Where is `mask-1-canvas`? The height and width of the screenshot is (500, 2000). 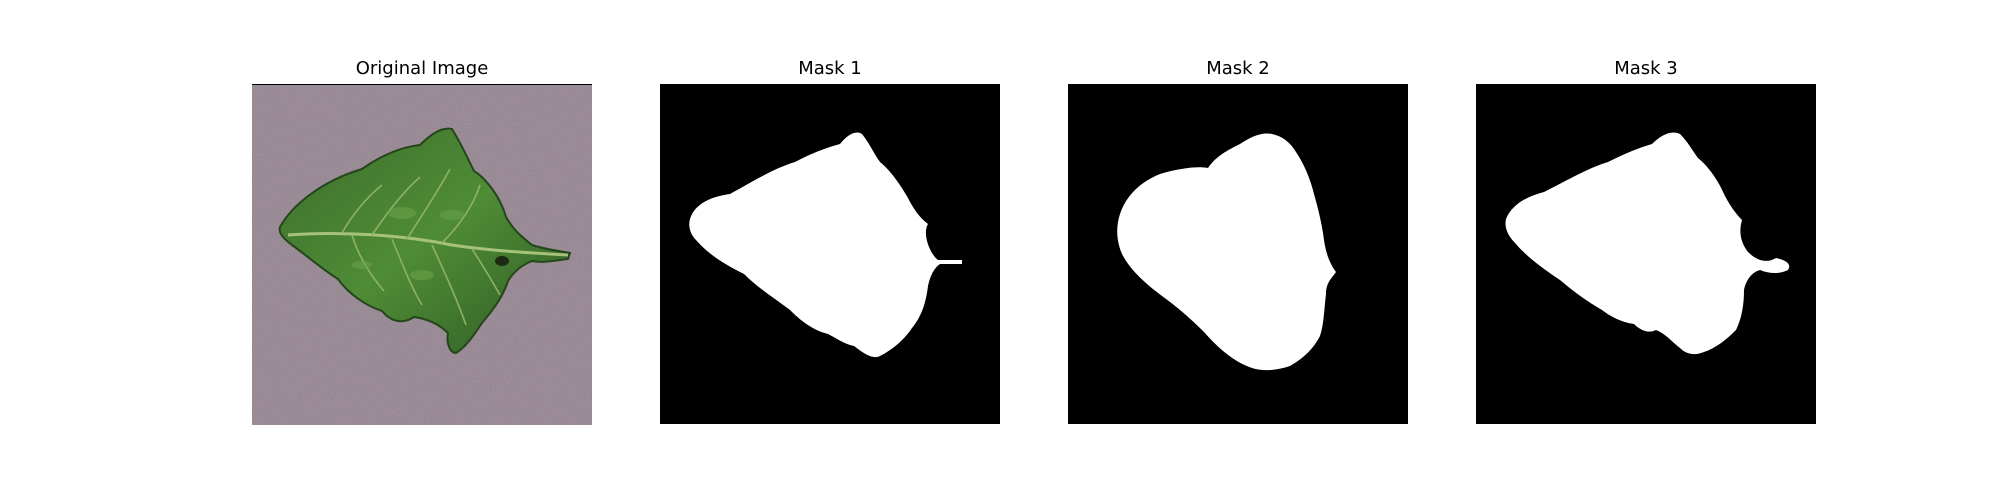 mask-1-canvas is located at coordinates (830, 254).